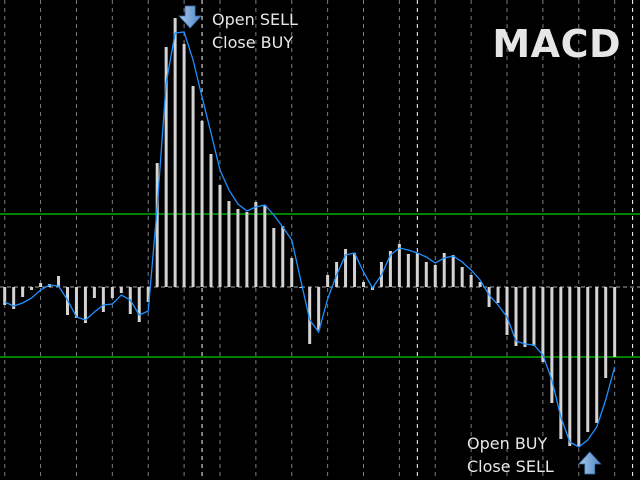 Image resolution: width=640 pixels, height=480 pixels. Describe the element at coordinates (510, 466) in the screenshot. I see `buy-signal-line2: Close SELL` at that location.